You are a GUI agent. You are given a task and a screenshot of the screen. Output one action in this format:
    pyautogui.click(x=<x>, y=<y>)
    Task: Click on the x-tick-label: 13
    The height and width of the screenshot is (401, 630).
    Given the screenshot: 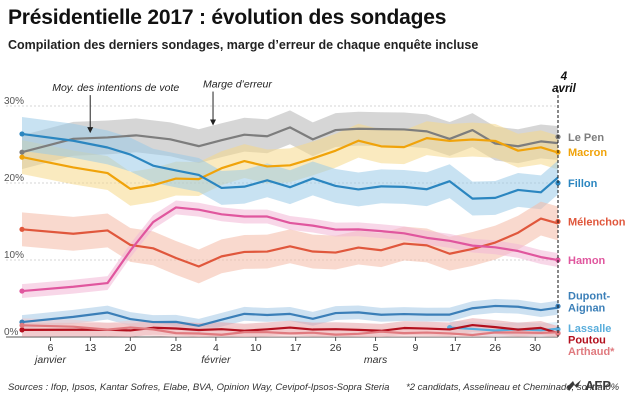 What is the action you would take?
    pyautogui.click(x=91, y=348)
    